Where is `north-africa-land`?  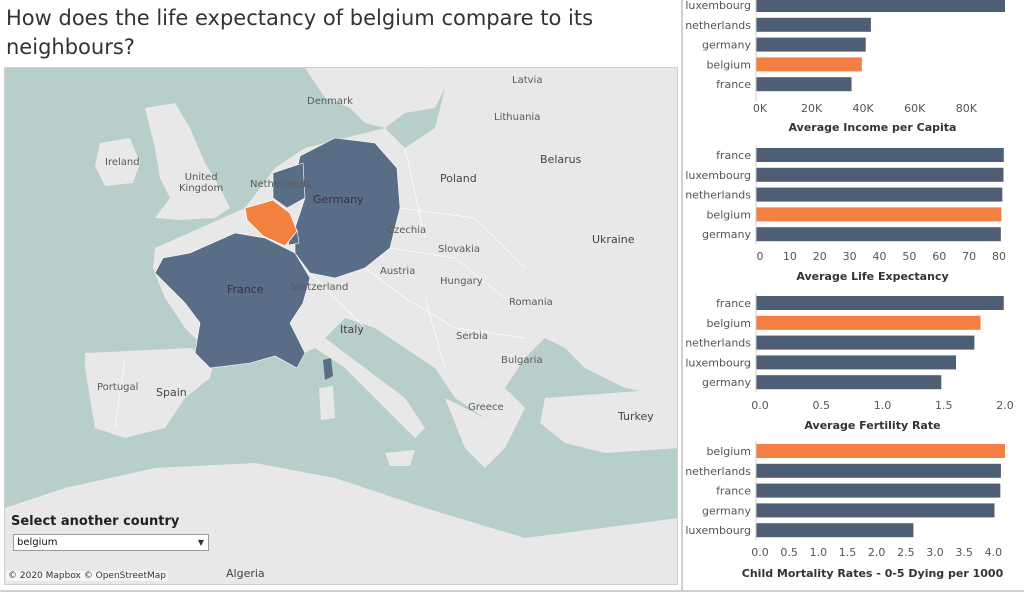 north-africa-land is located at coordinates (341, 523).